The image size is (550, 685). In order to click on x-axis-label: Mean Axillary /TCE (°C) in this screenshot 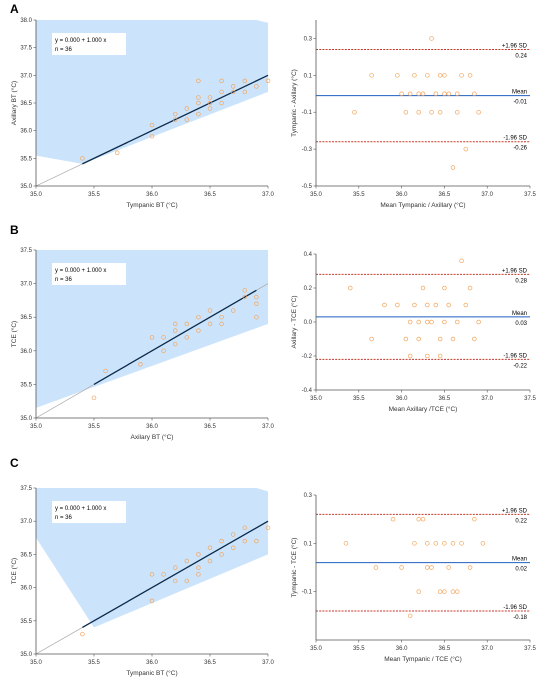, I will do `click(423, 409)`.